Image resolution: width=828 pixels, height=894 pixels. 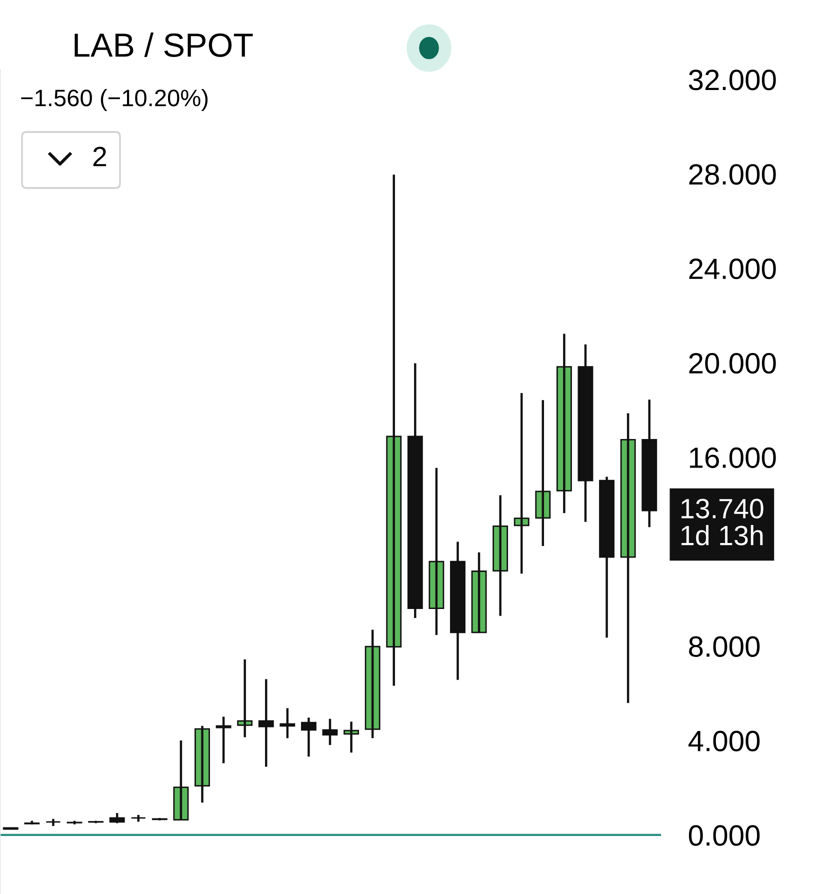 What do you see at coordinates (114, 99) in the screenshot?
I see `text: −1.560 (−10.20%)` at bounding box center [114, 99].